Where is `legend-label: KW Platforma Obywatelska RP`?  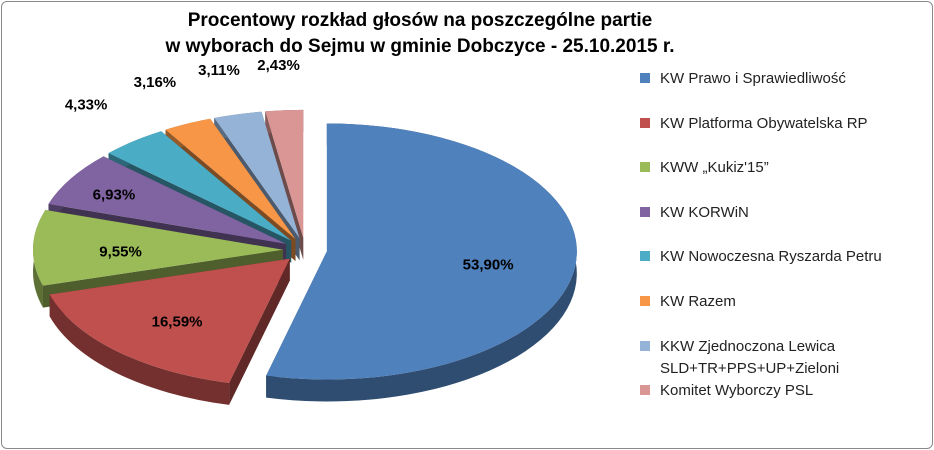 legend-label: KW Platforma Obywatelska RP is located at coordinates (764, 123).